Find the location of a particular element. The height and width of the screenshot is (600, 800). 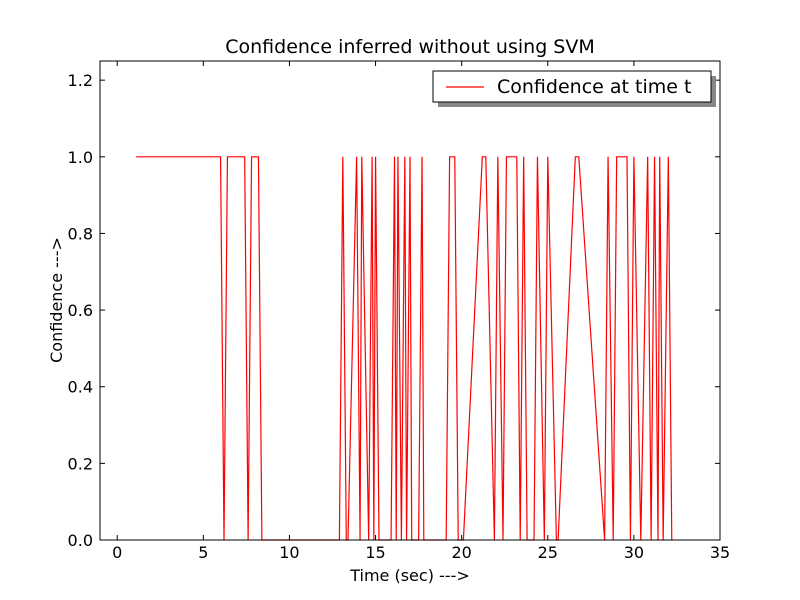

x-tick-label: 15 is located at coordinates (375, 552).